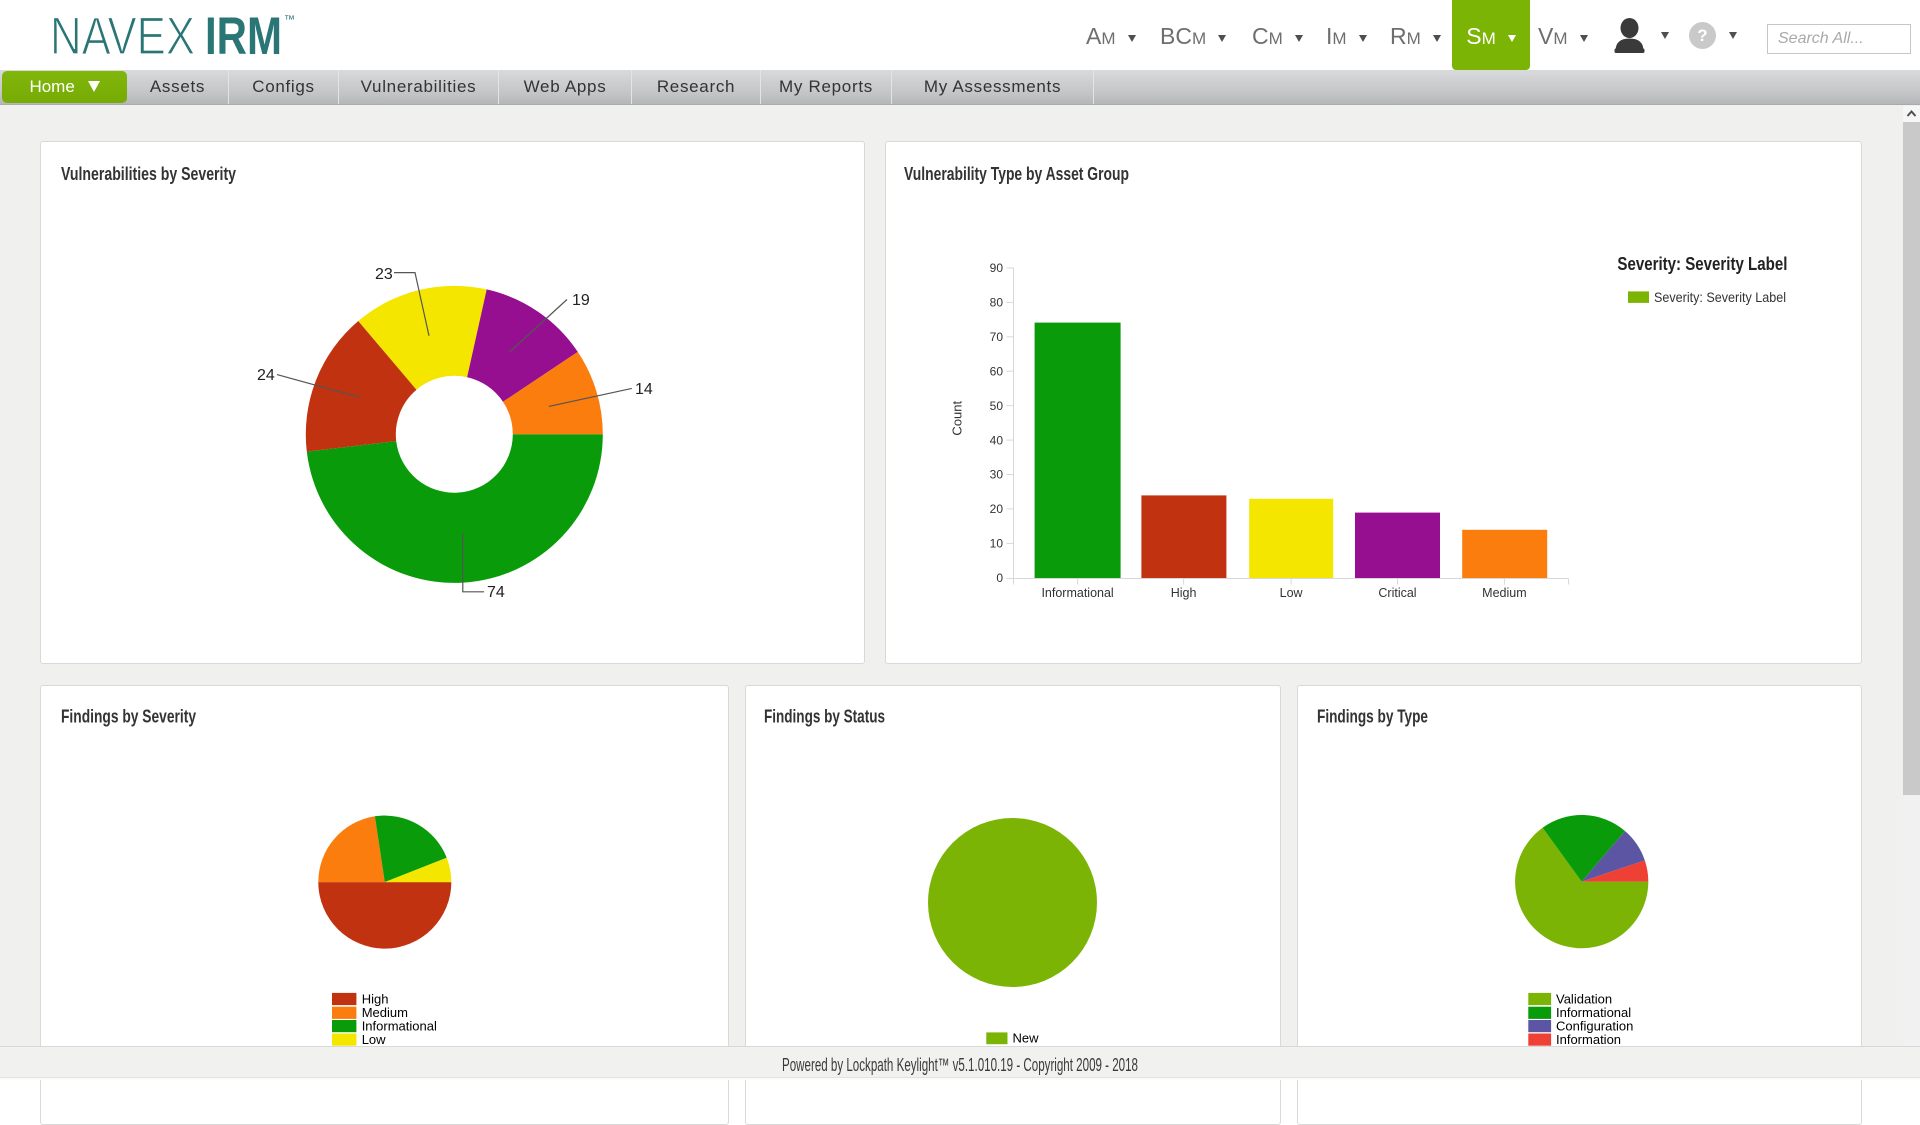  I want to click on svg-text: 90, so click(997, 268).